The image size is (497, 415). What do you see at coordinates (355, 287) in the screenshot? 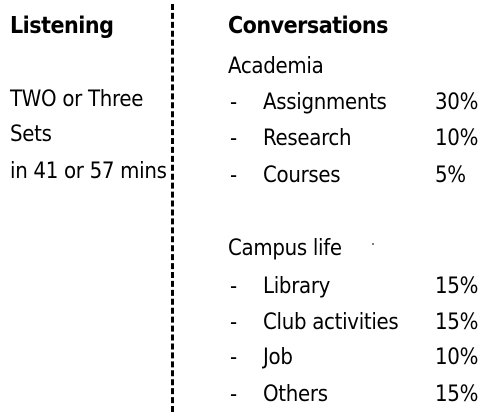
I see `list-item: - Library 15%` at bounding box center [355, 287].